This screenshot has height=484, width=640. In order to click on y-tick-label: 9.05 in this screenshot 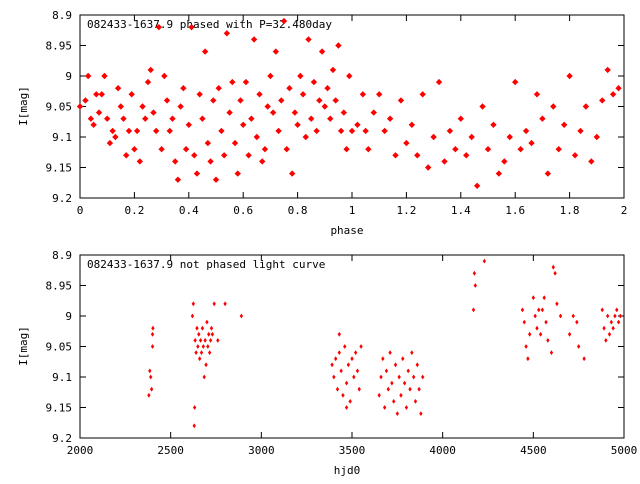, I will do `click(59, 107)`.